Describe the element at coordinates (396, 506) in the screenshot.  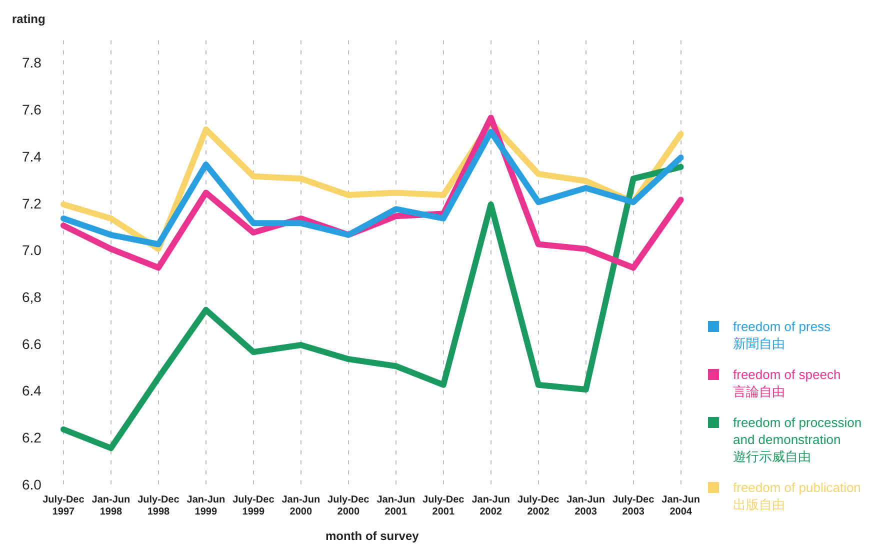
I see `x-tick-label: Jan-Jun 2001` at that location.